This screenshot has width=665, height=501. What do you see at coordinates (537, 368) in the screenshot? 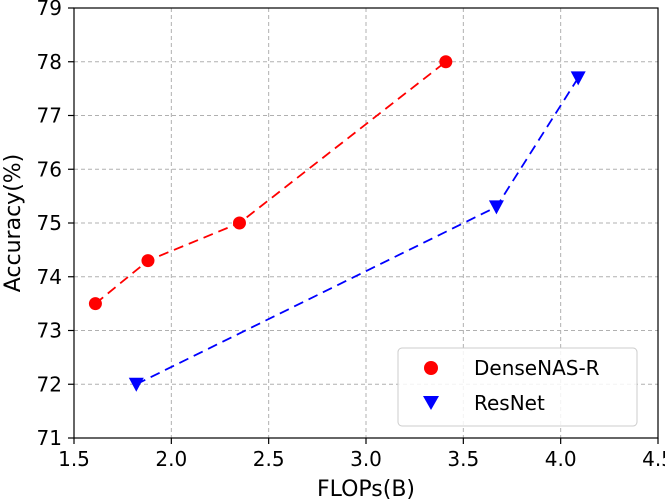
I see `legend-label-densenas-r: DenseNAS-R` at bounding box center [537, 368].